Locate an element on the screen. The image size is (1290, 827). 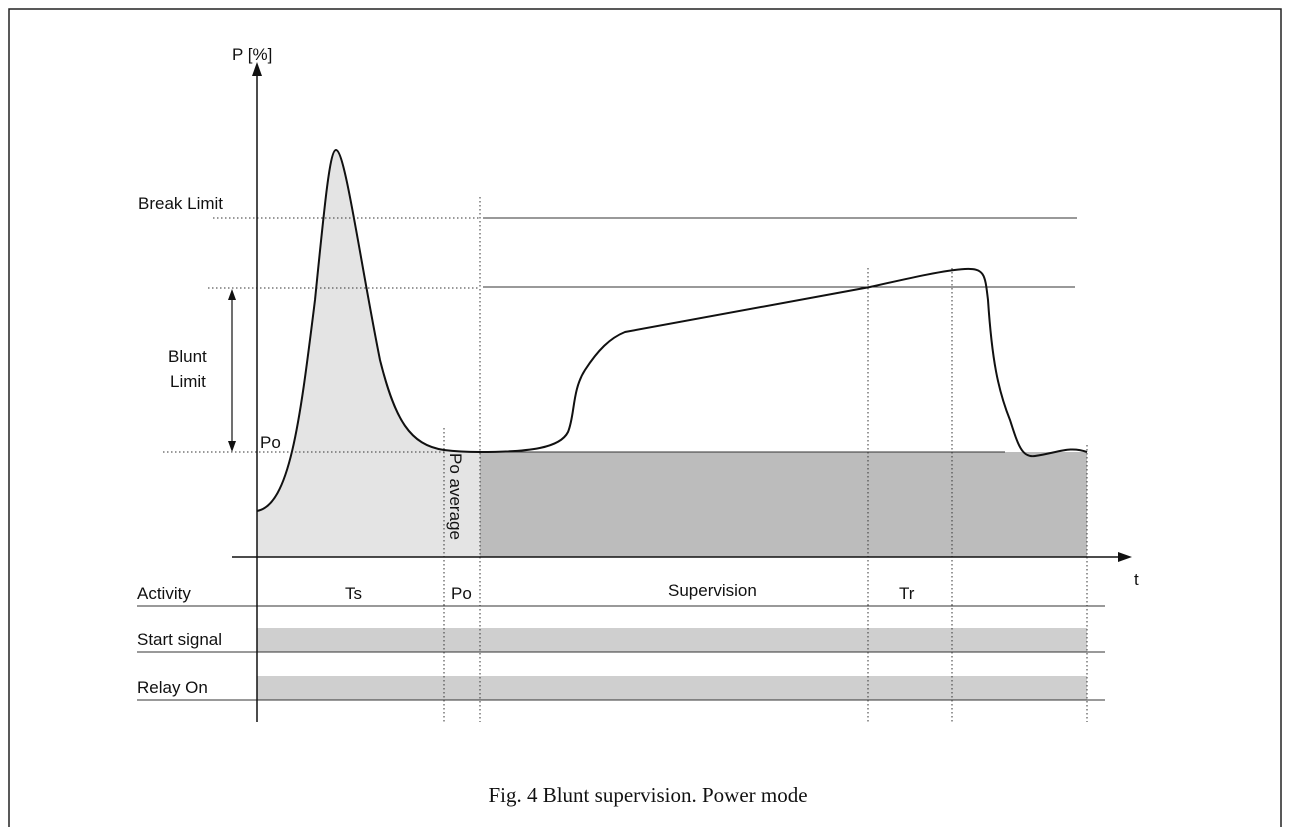
y-axis-label: P [%] is located at coordinates (252, 54).